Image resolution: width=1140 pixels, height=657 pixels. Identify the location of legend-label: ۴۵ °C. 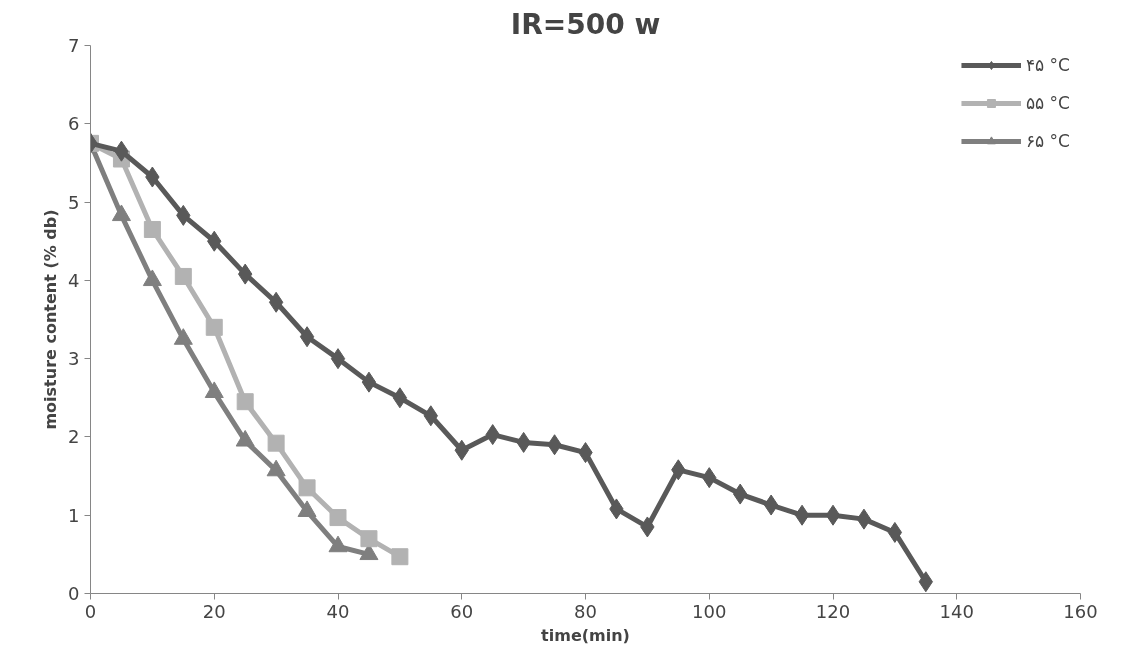
(1047, 65).